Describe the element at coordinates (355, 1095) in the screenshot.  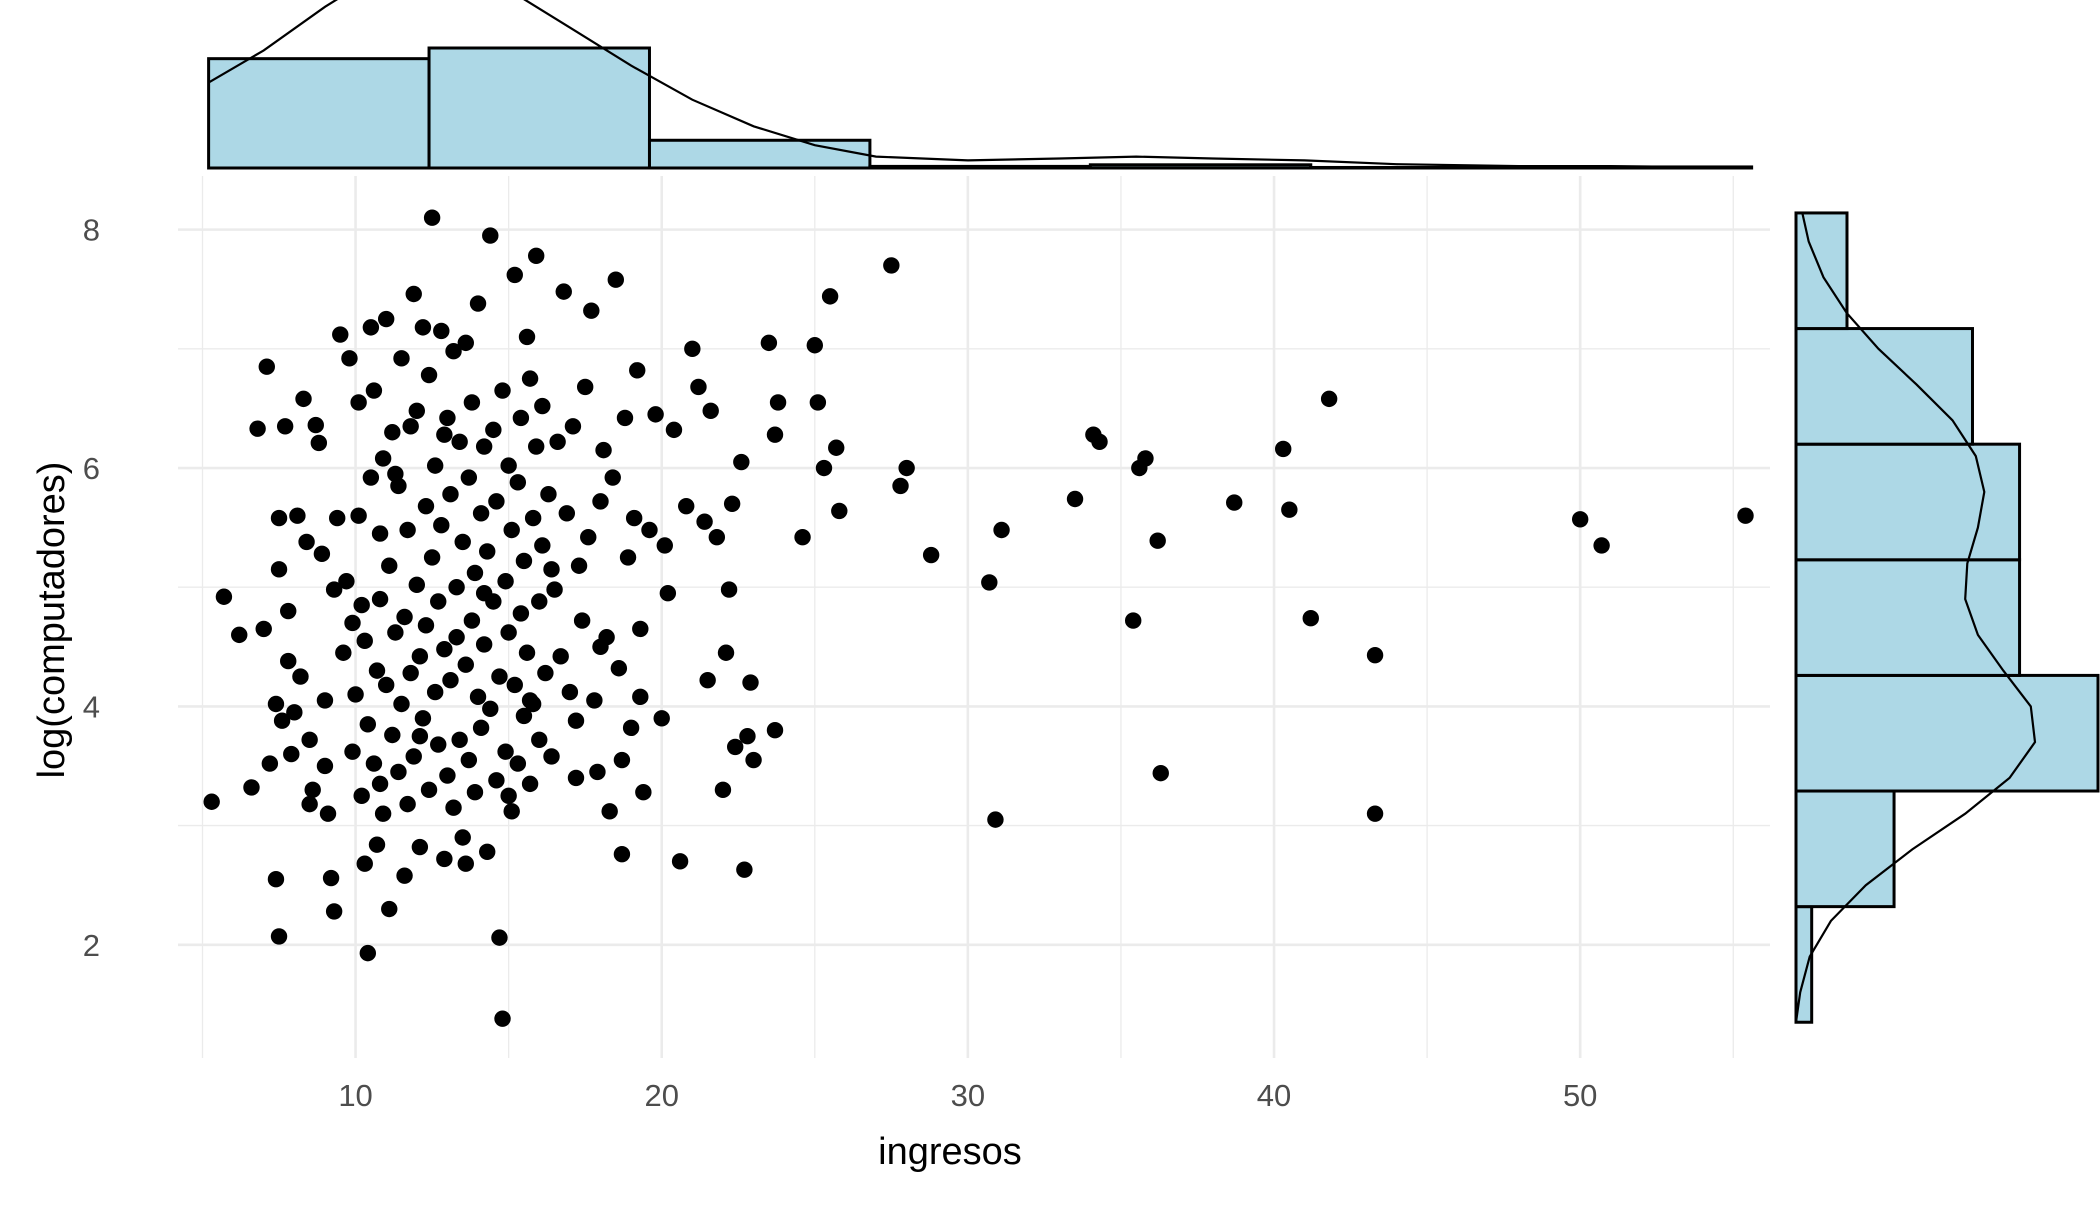
I see `x-tick-label: 10` at that location.